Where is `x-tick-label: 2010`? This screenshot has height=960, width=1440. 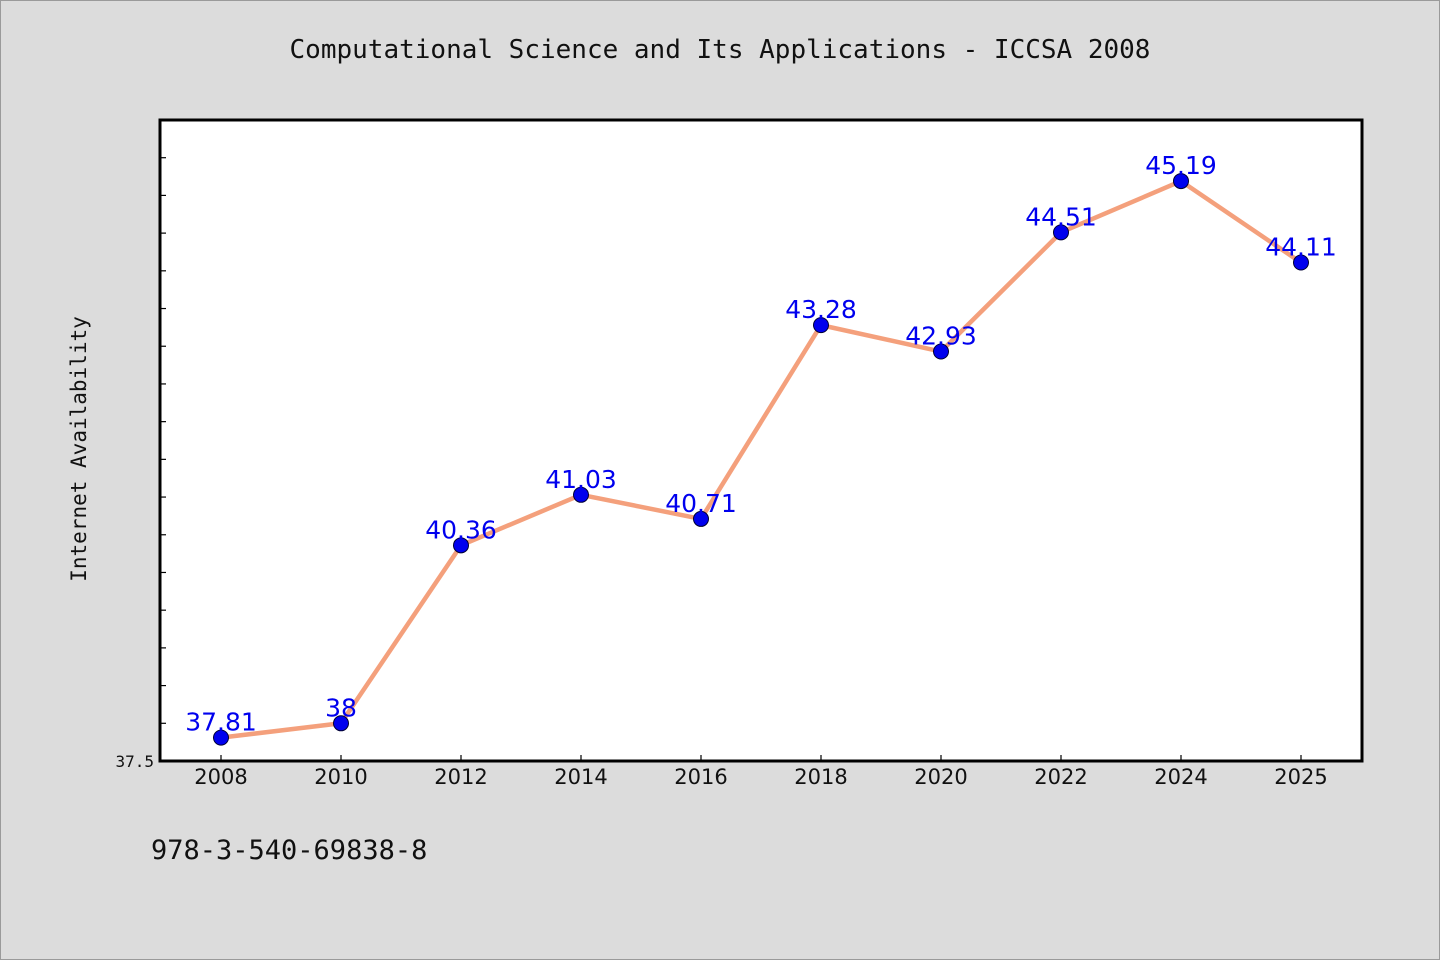
x-tick-label: 2010 is located at coordinates (340, 777).